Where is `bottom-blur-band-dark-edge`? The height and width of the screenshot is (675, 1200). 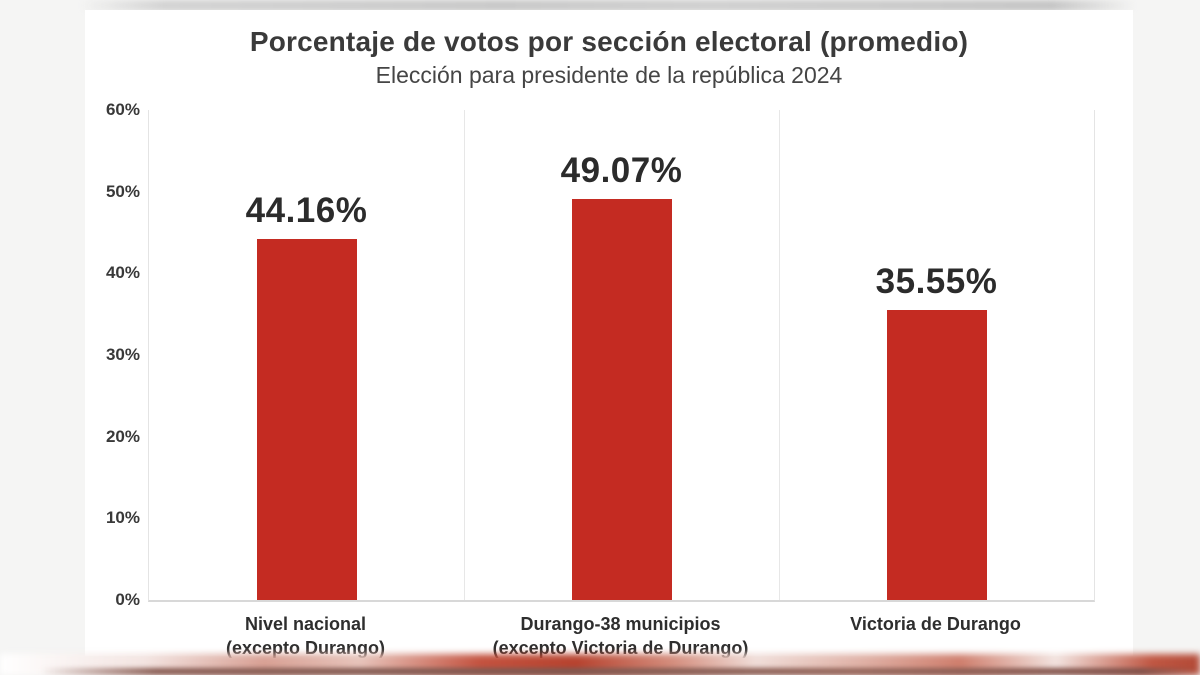 bottom-blur-band-dark-edge is located at coordinates (620, 671).